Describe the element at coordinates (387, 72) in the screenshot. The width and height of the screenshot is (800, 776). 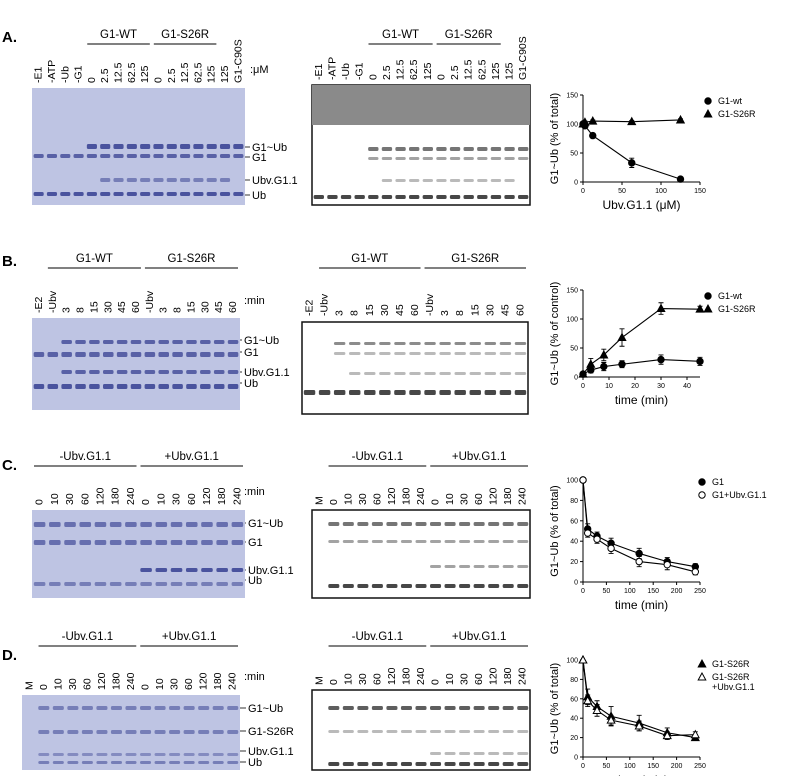
I see `lane-label: 2.5` at that location.